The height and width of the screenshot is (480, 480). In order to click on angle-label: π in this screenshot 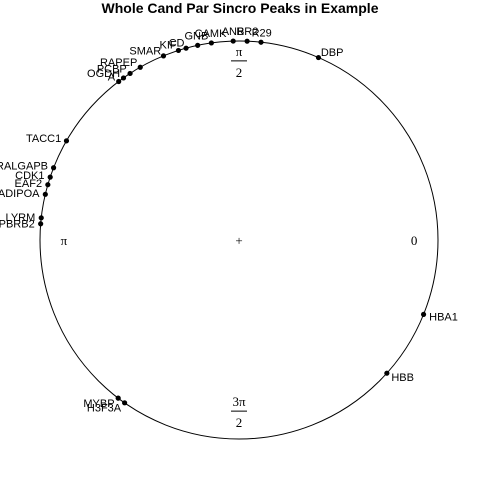, I will do `click(64, 240)`.